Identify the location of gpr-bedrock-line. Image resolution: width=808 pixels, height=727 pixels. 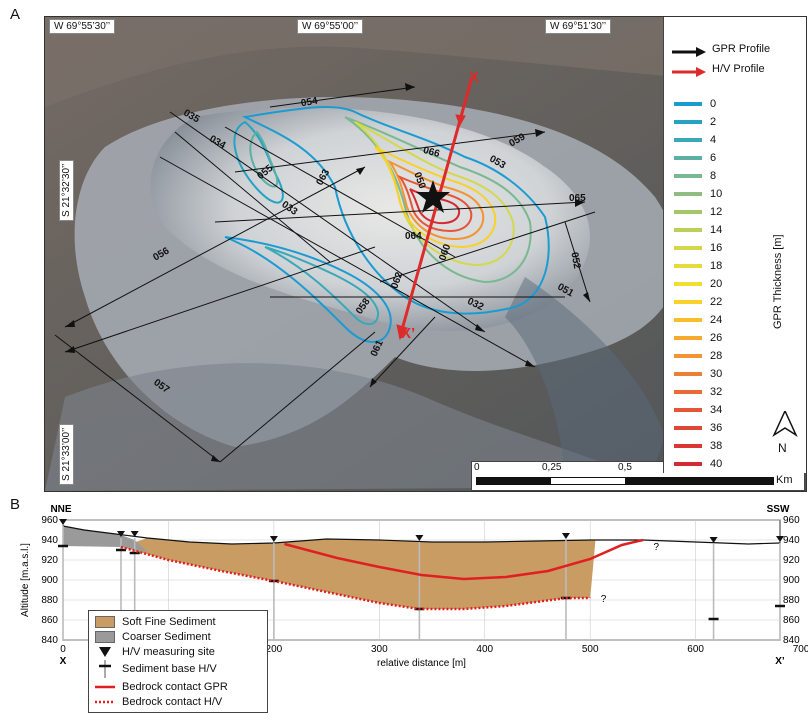
(464, 559).